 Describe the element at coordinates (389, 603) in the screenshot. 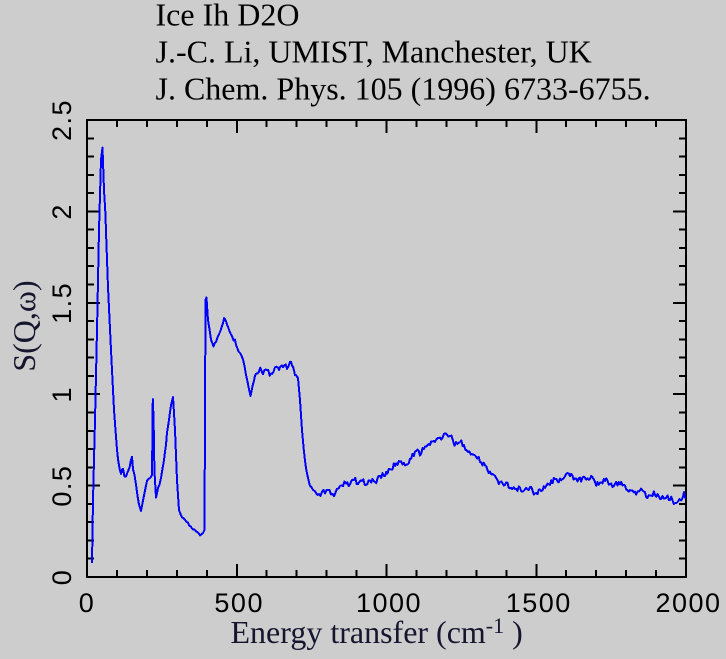

I see `svg-text: 1000` at that location.